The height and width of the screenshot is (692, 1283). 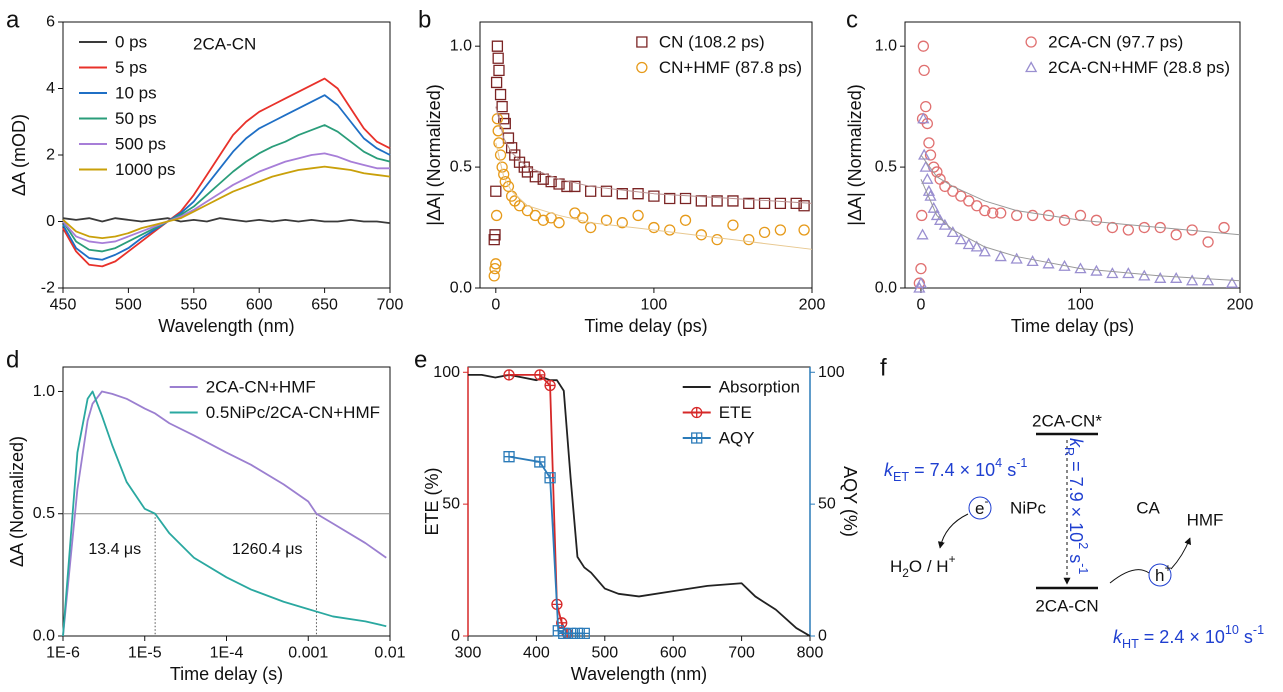 I want to click on text-part: -1, so click(x=1083, y=568).